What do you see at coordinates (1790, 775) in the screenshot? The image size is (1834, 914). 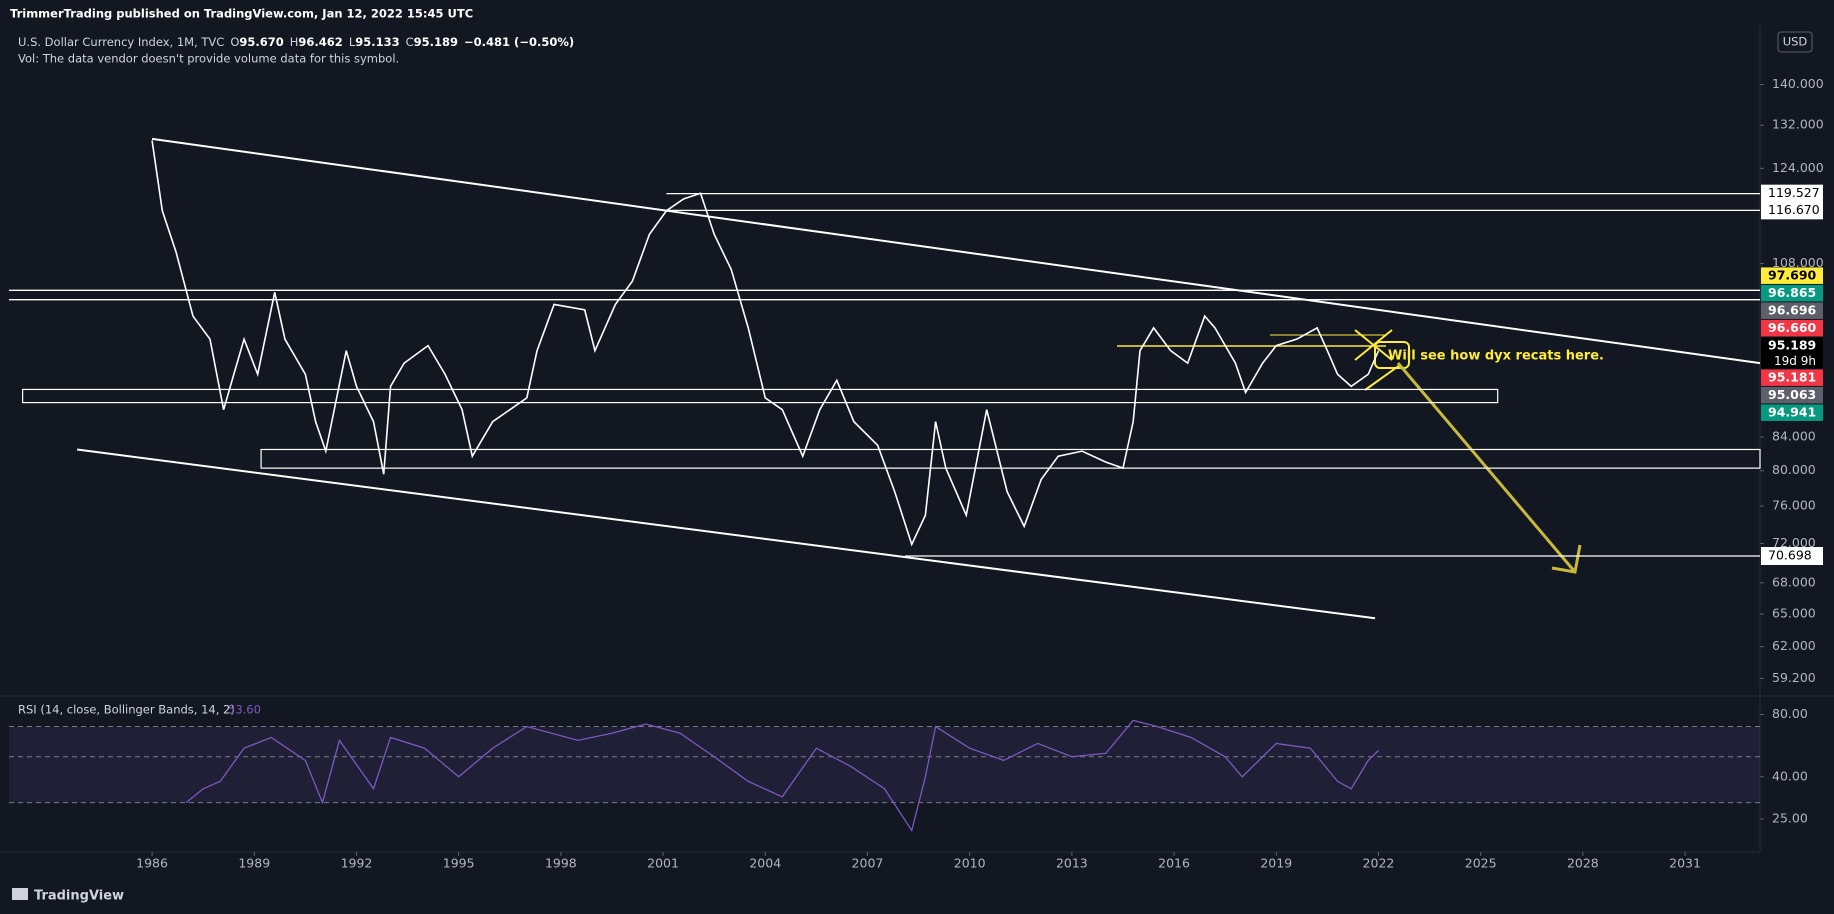 I see `y-tick-label: 40.00` at bounding box center [1790, 775].